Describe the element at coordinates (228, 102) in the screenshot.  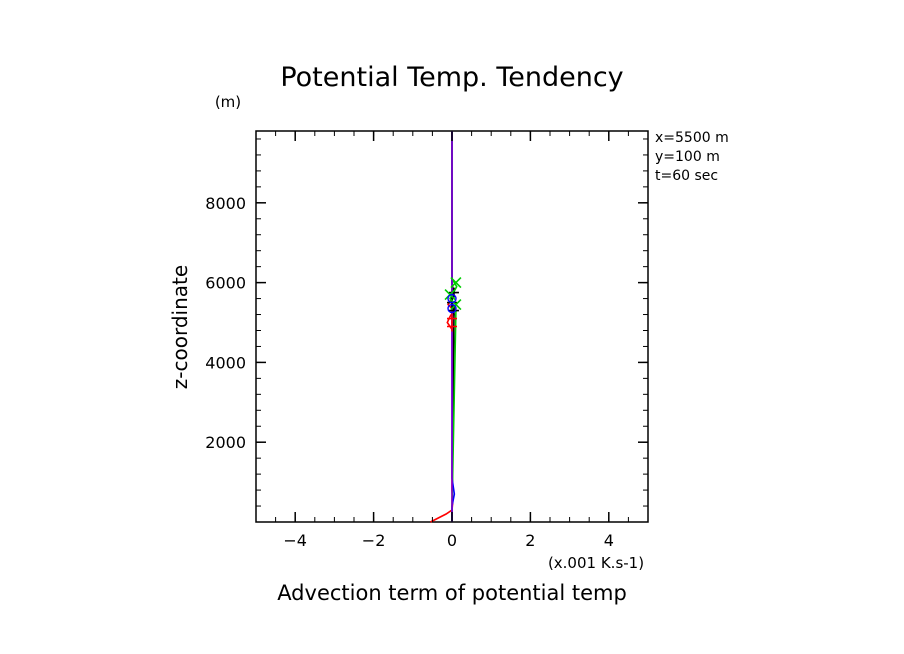
I see `y-units: (m)` at that location.